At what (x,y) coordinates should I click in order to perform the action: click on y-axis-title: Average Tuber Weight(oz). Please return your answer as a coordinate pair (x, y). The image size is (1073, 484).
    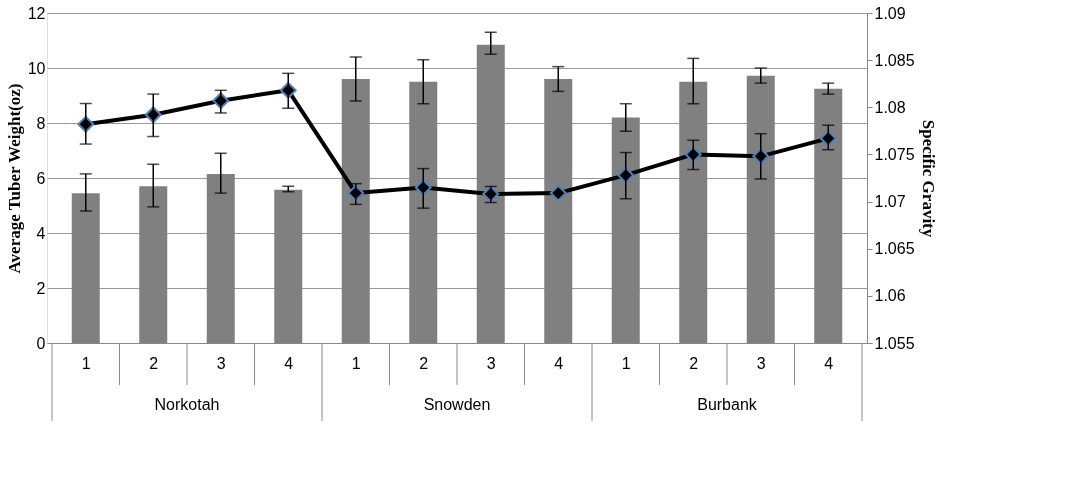
    Looking at the image, I should click on (14, 178).